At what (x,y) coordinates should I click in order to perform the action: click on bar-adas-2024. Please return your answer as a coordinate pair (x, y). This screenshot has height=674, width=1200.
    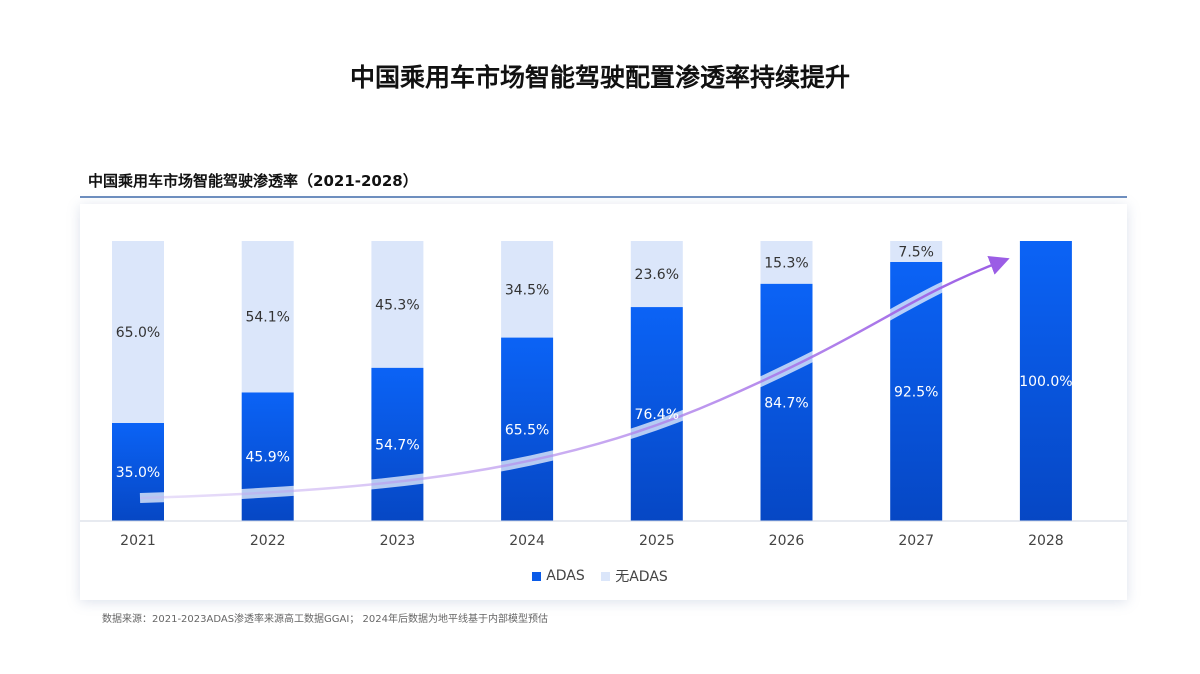
    Looking at the image, I should click on (527, 429).